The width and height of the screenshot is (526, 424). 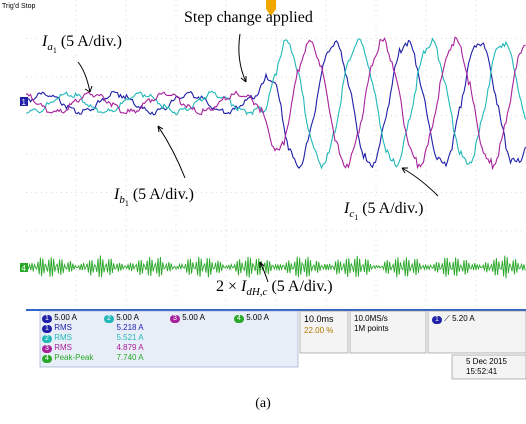 I want to click on datetime-panel, so click(x=488, y=367).